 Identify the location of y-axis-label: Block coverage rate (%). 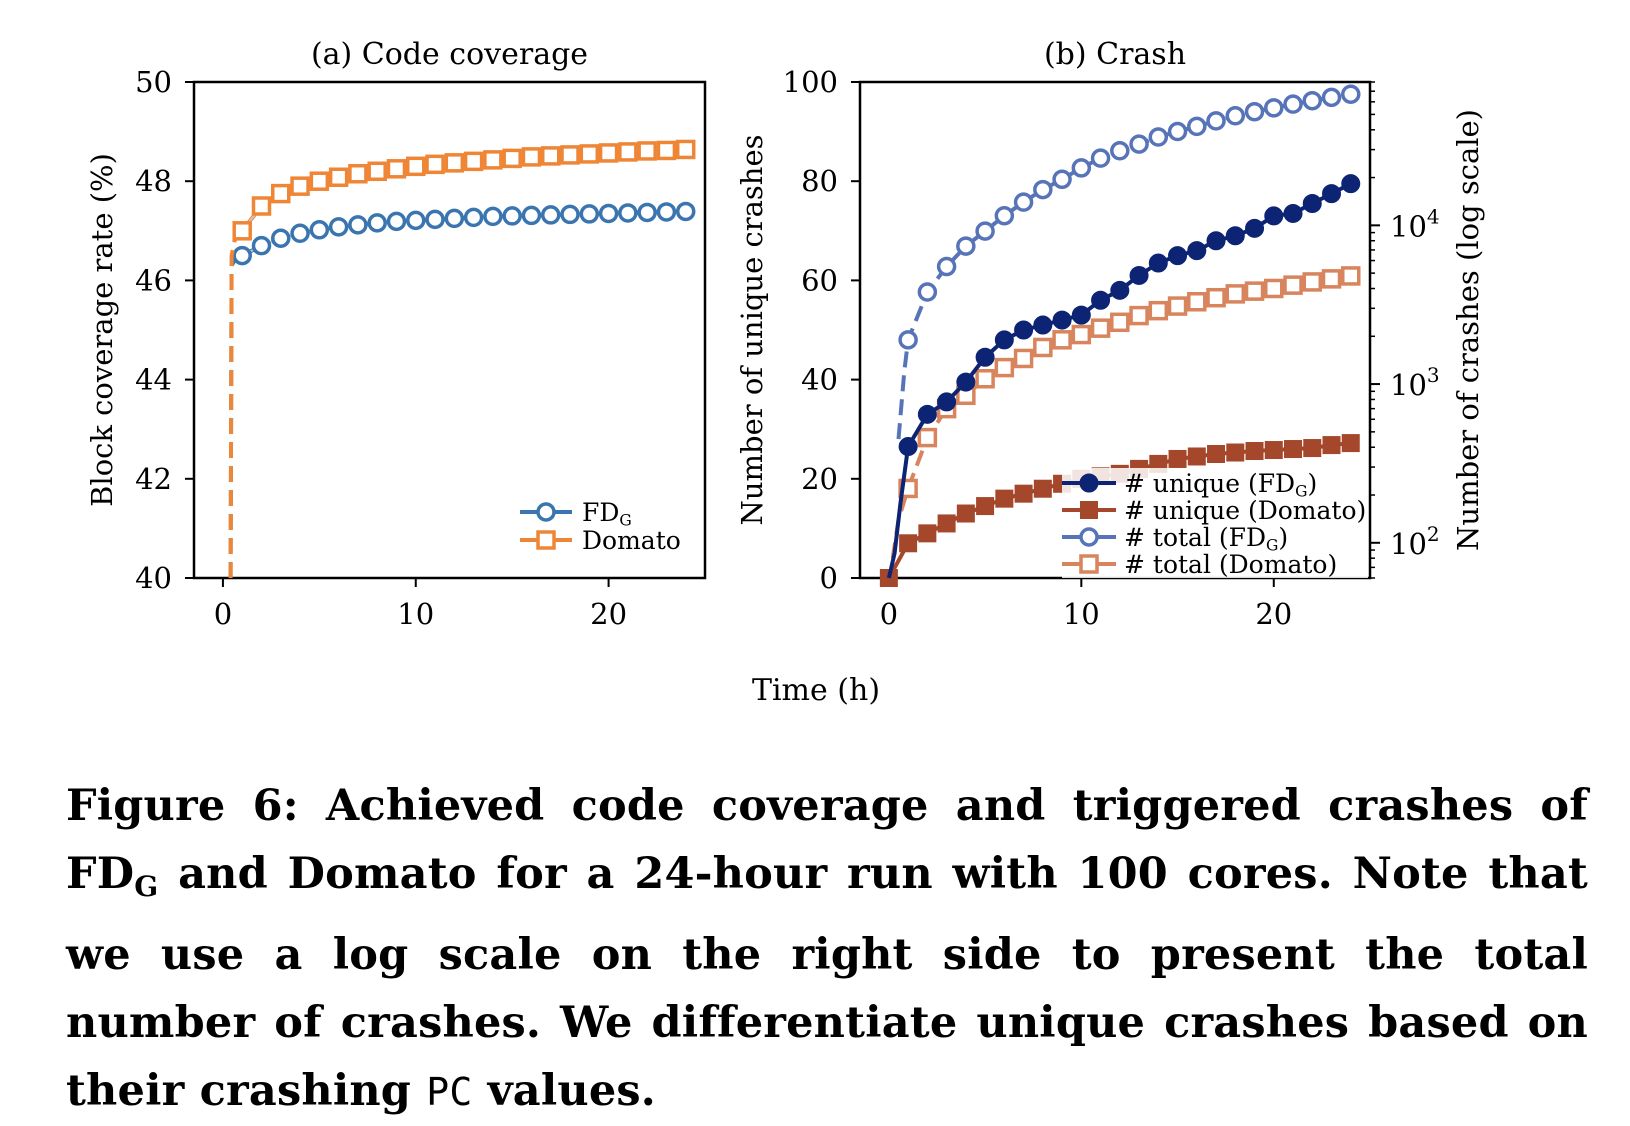
(102, 330).